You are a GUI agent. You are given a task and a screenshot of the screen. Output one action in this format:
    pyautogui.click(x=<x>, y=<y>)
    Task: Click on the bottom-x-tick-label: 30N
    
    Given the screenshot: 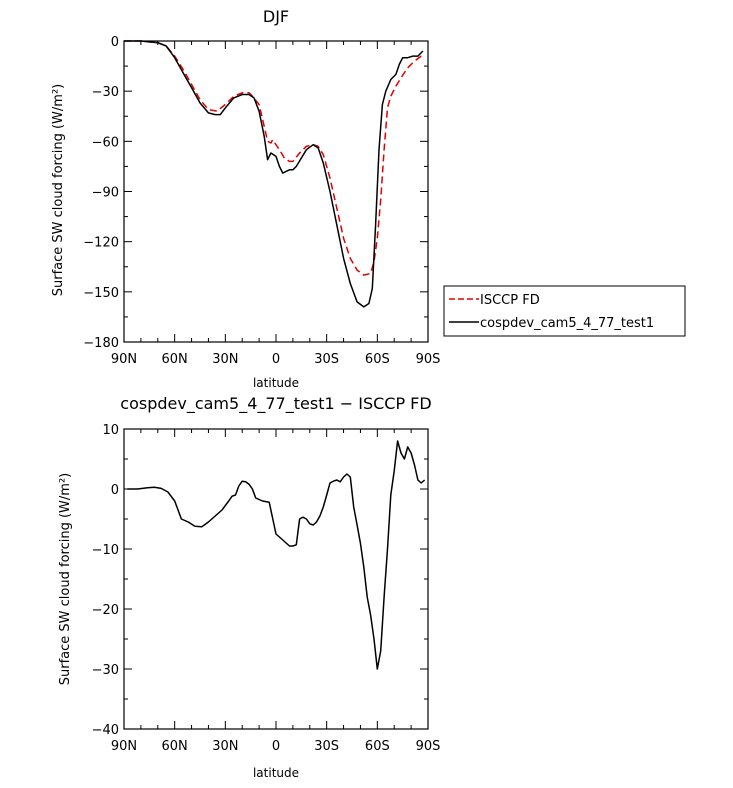 What is the action you would take?
    pyautogui.click(x=225, y=746)
    